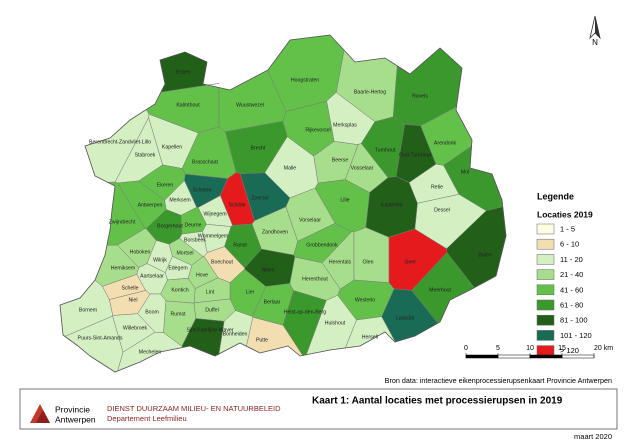  I want to click on municipality-label: Antwerpen, so click(150, 205).